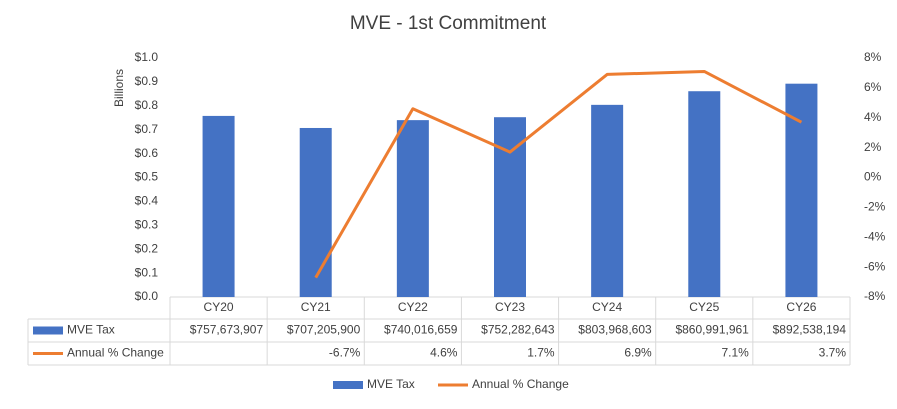  Describe the element at coordinates (227, 330) in the screenshot. I see `table-cell: $757,673,907` at that location.